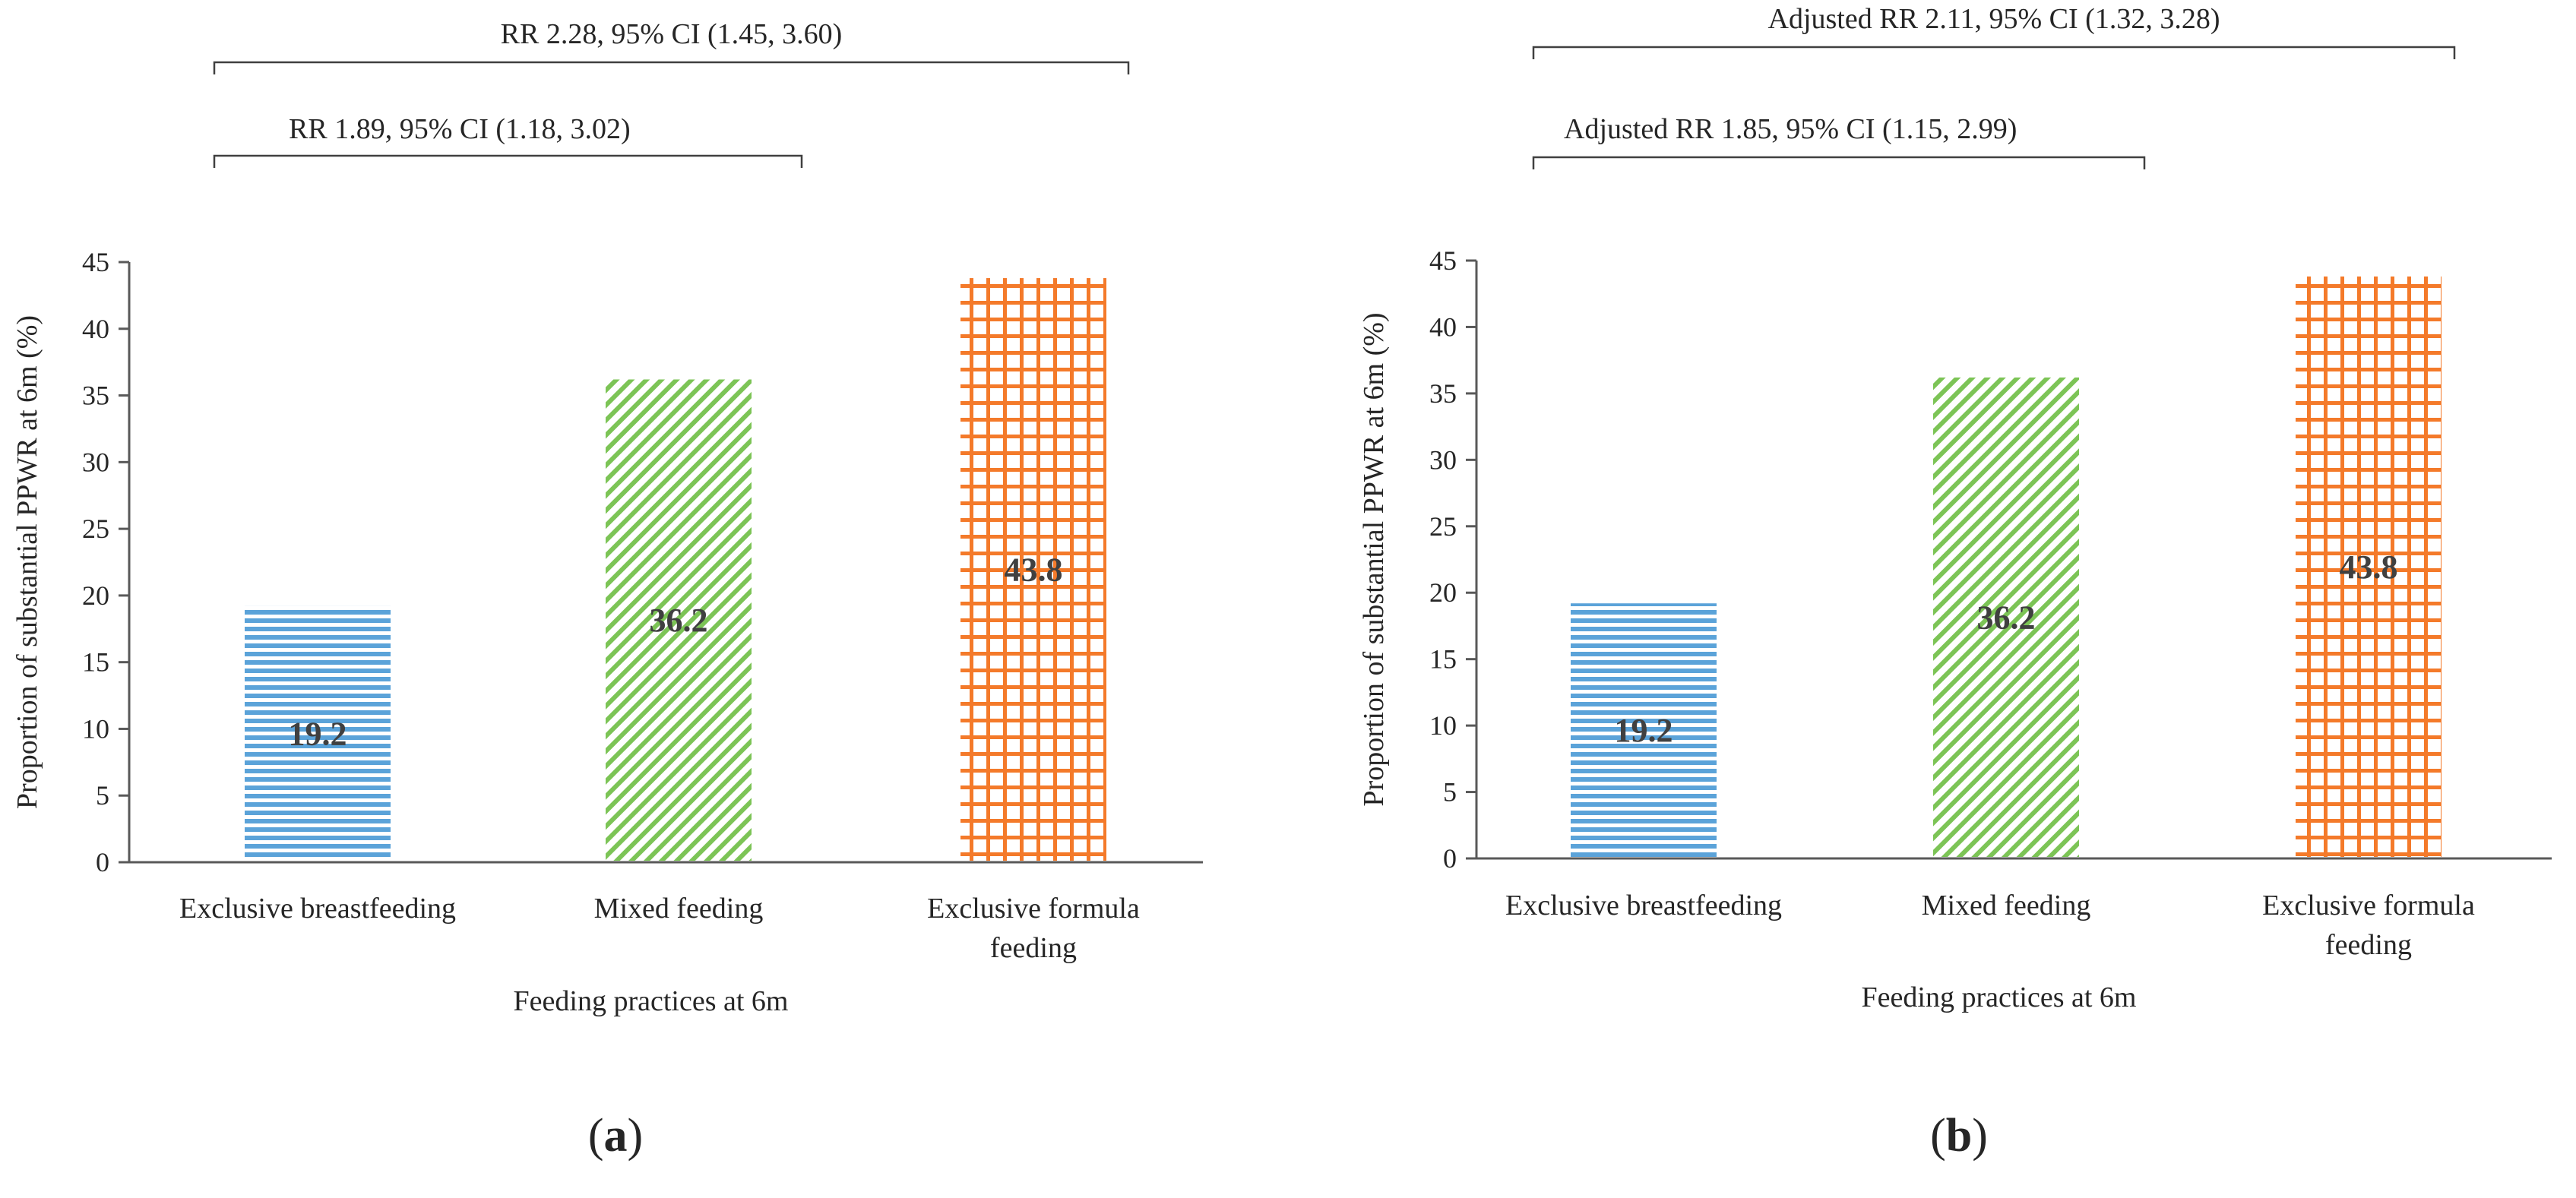 The image size is (2576, 1198). I want to click on panel-b-bar-3-value-label: 43.8, so click(2369, 567).